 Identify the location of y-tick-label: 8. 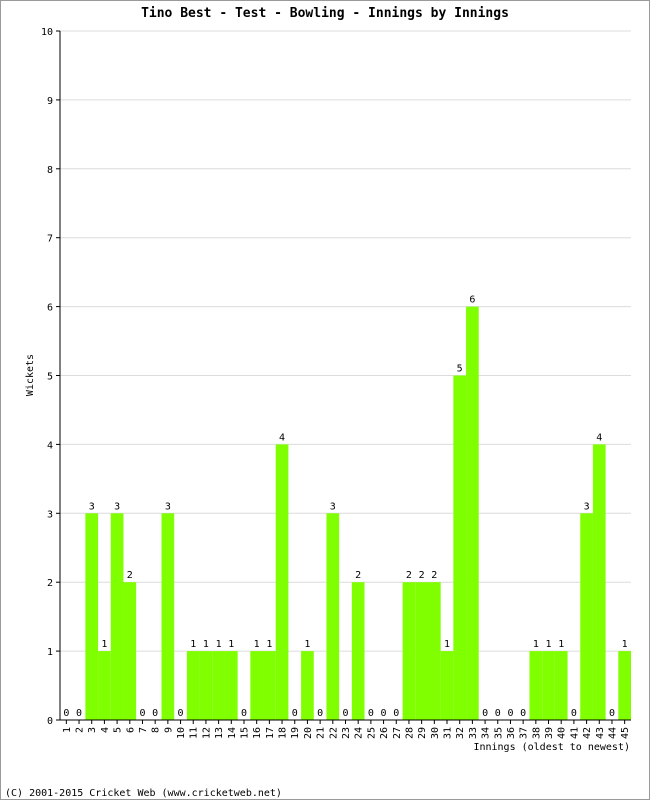
(50, 170).